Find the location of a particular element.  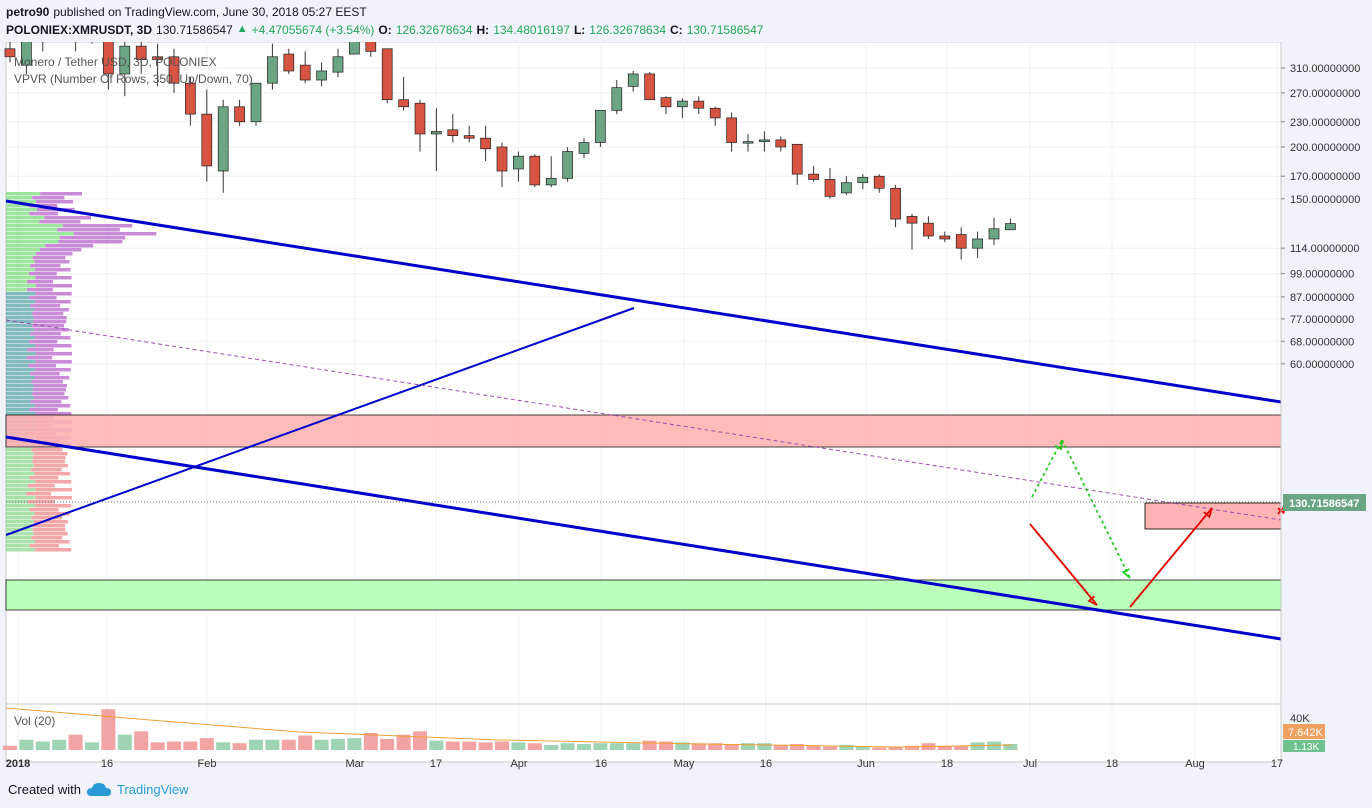

price-tick-label: 310.00000000 is located at coordinates (1325, 69).